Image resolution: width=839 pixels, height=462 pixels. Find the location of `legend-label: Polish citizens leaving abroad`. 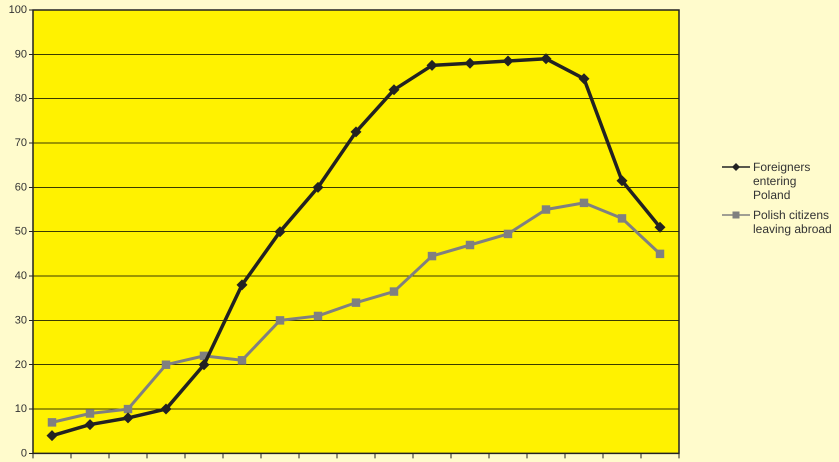

legend-label: Polish citizens leaving abroad is located at coordinates (793, 222).